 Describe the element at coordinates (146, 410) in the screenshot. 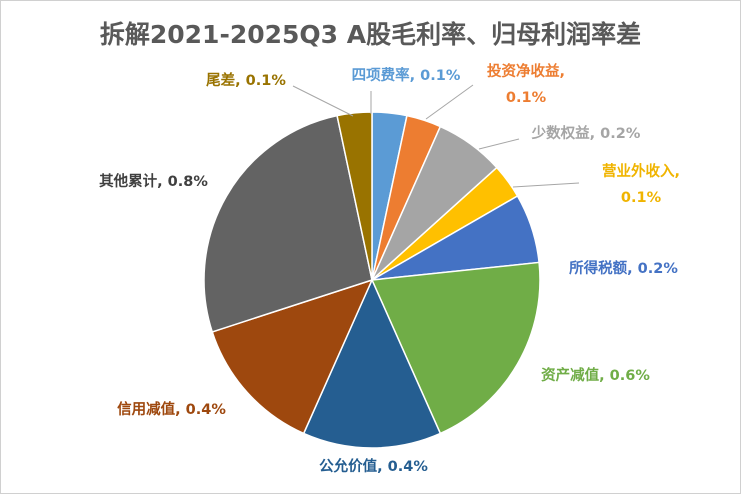

I see `data-label-name: 信用减值` at that location.